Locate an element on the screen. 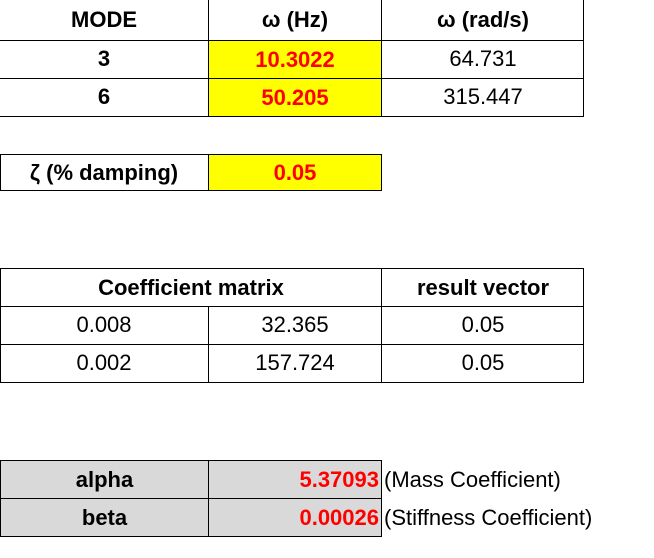 This screenshot has height=558, width=654. omega-rad-cell: 64.731 is located at coordinates (483, 58).